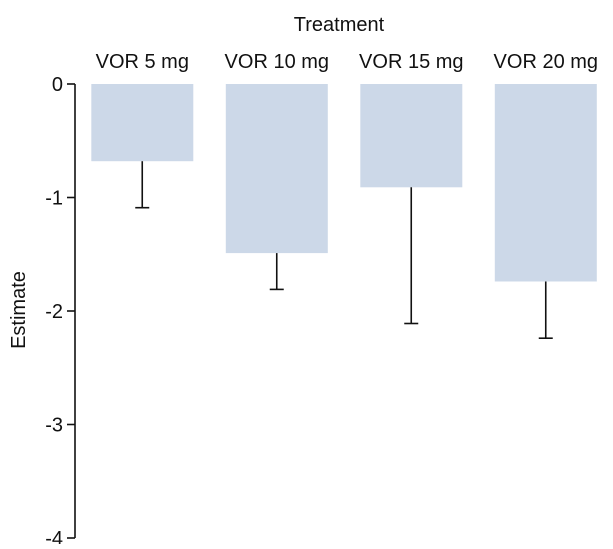 The height and width of the screenshot is (549, 613). Describe the element at coordinates (54, 199) in the screenshot. I see `y-tick-label-2: -1` at that location.